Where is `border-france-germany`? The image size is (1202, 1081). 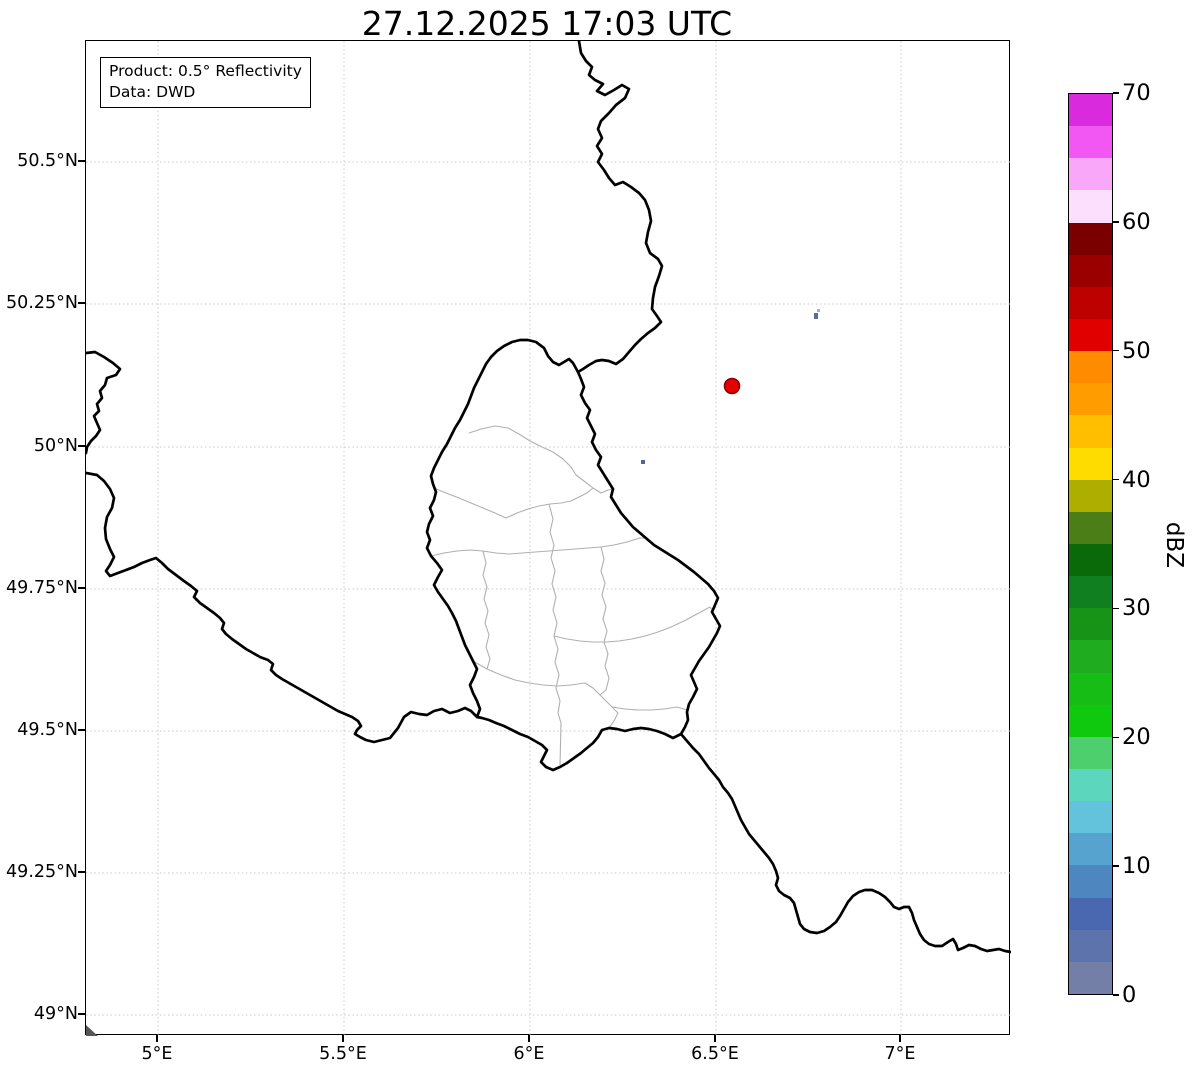 border-france-germany is located at coordinates (845, 843).